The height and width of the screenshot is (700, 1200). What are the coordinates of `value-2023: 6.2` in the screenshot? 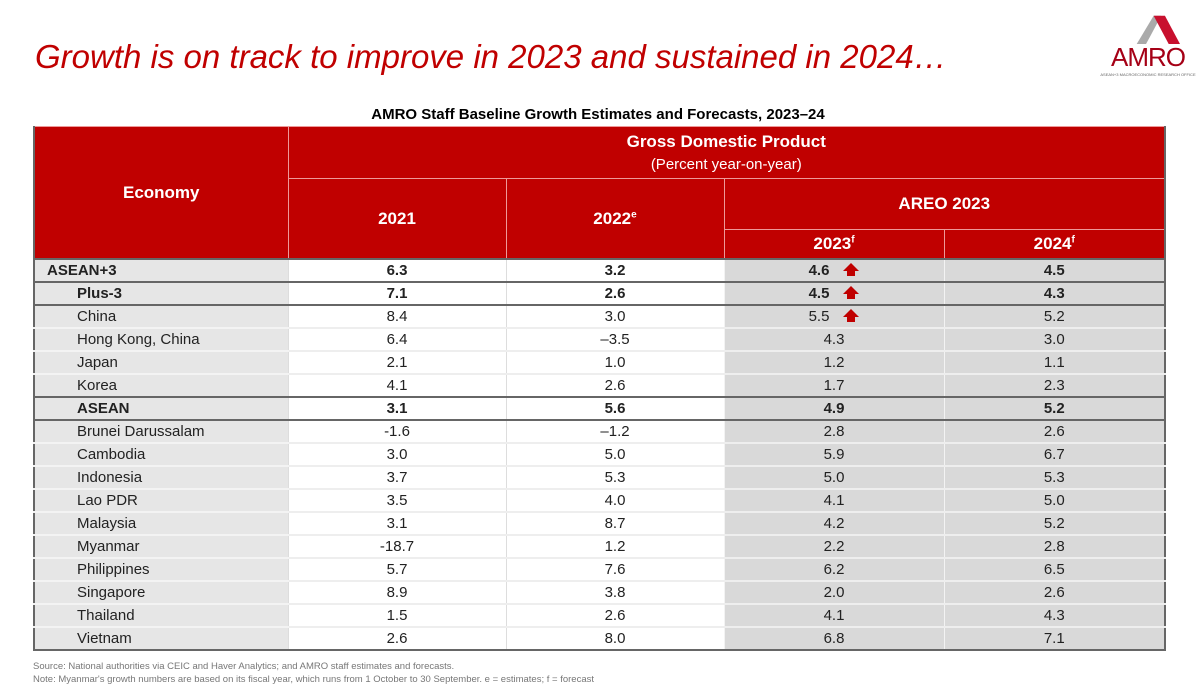 It's located at (834, 569).